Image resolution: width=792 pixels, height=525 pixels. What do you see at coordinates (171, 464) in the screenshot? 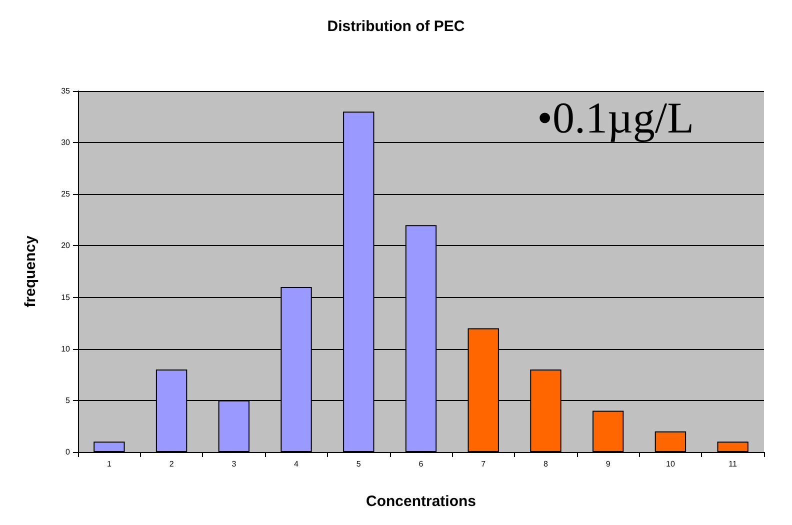
I see `x-tick-label: 2` at bounding box center [171, 464].